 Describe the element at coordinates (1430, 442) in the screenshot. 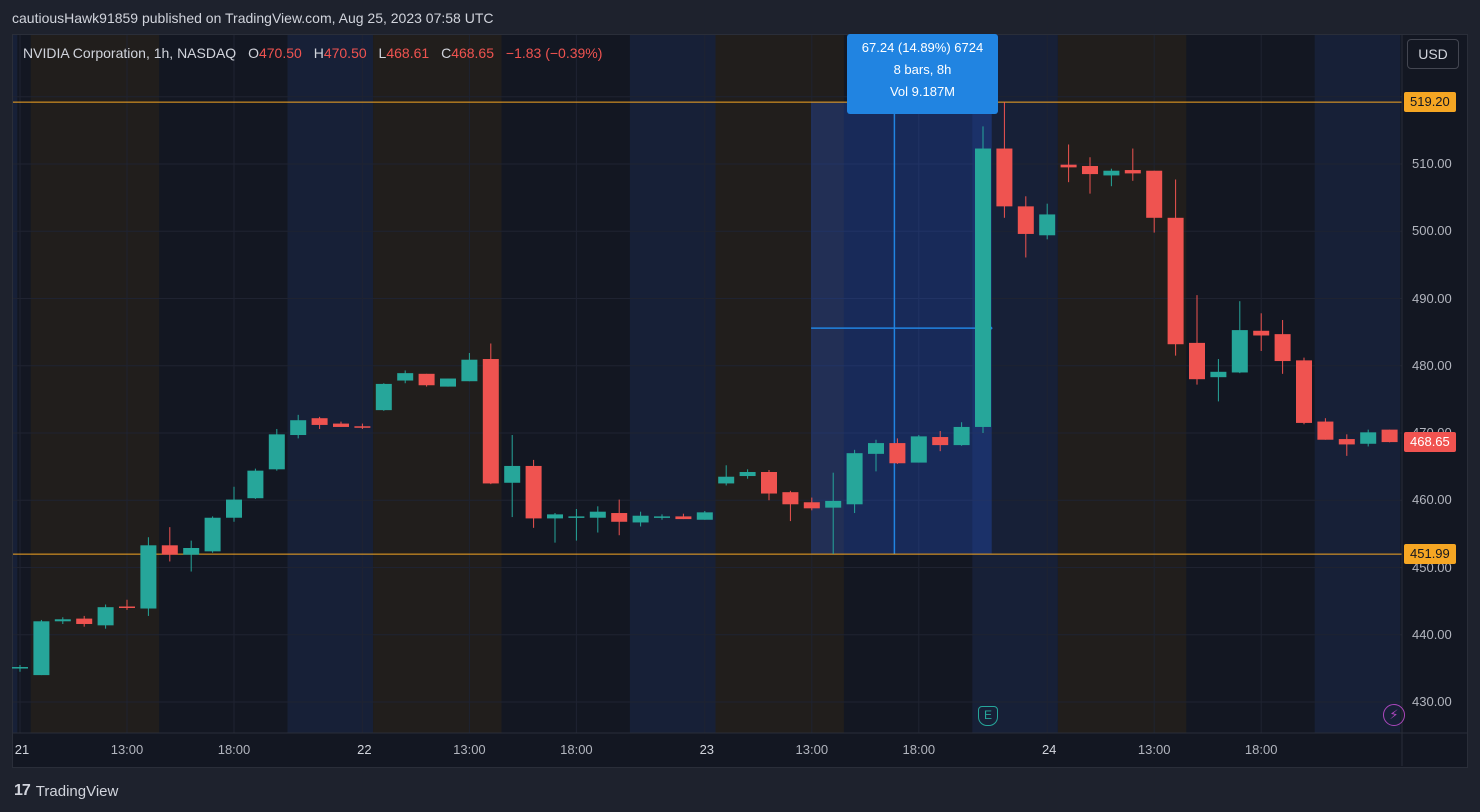

I see `last-price-tag: 468.65` at that location.